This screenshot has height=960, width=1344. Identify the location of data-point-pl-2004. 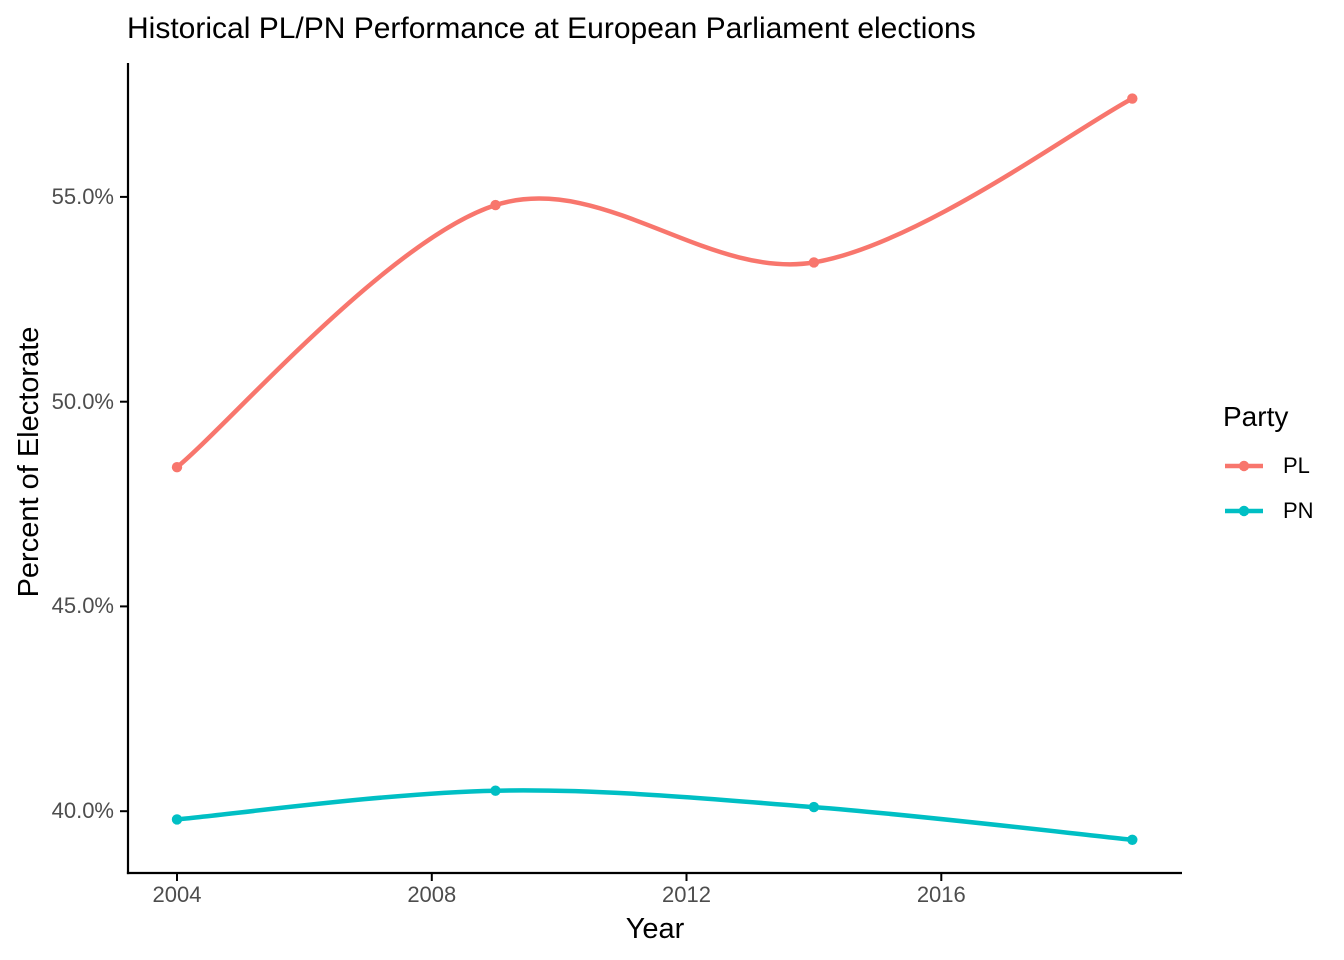
(177, 467).